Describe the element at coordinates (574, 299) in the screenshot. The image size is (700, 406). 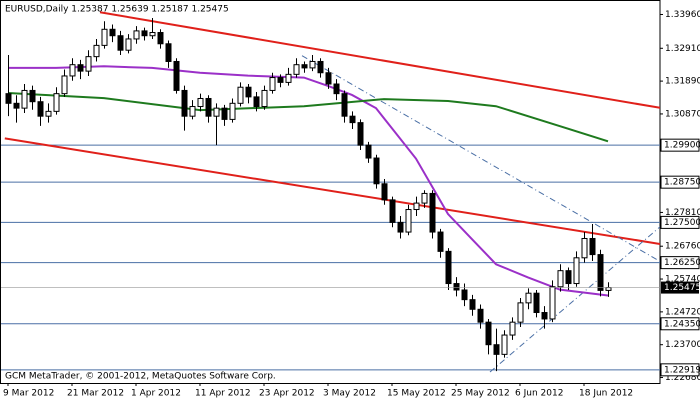
I see `trendline` at that location.